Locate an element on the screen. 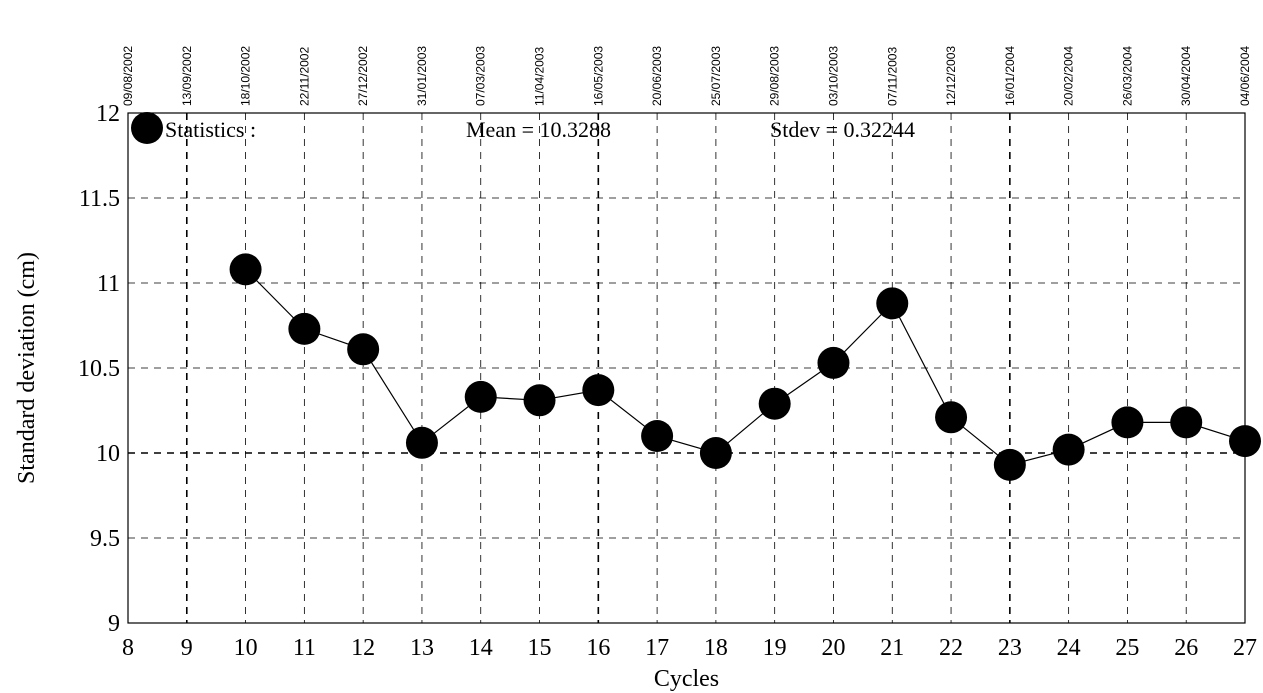 Image resolution: width=1263 pixels, height=693 pixels. legend-label: Statistics : is located at coordinates (210, 129).